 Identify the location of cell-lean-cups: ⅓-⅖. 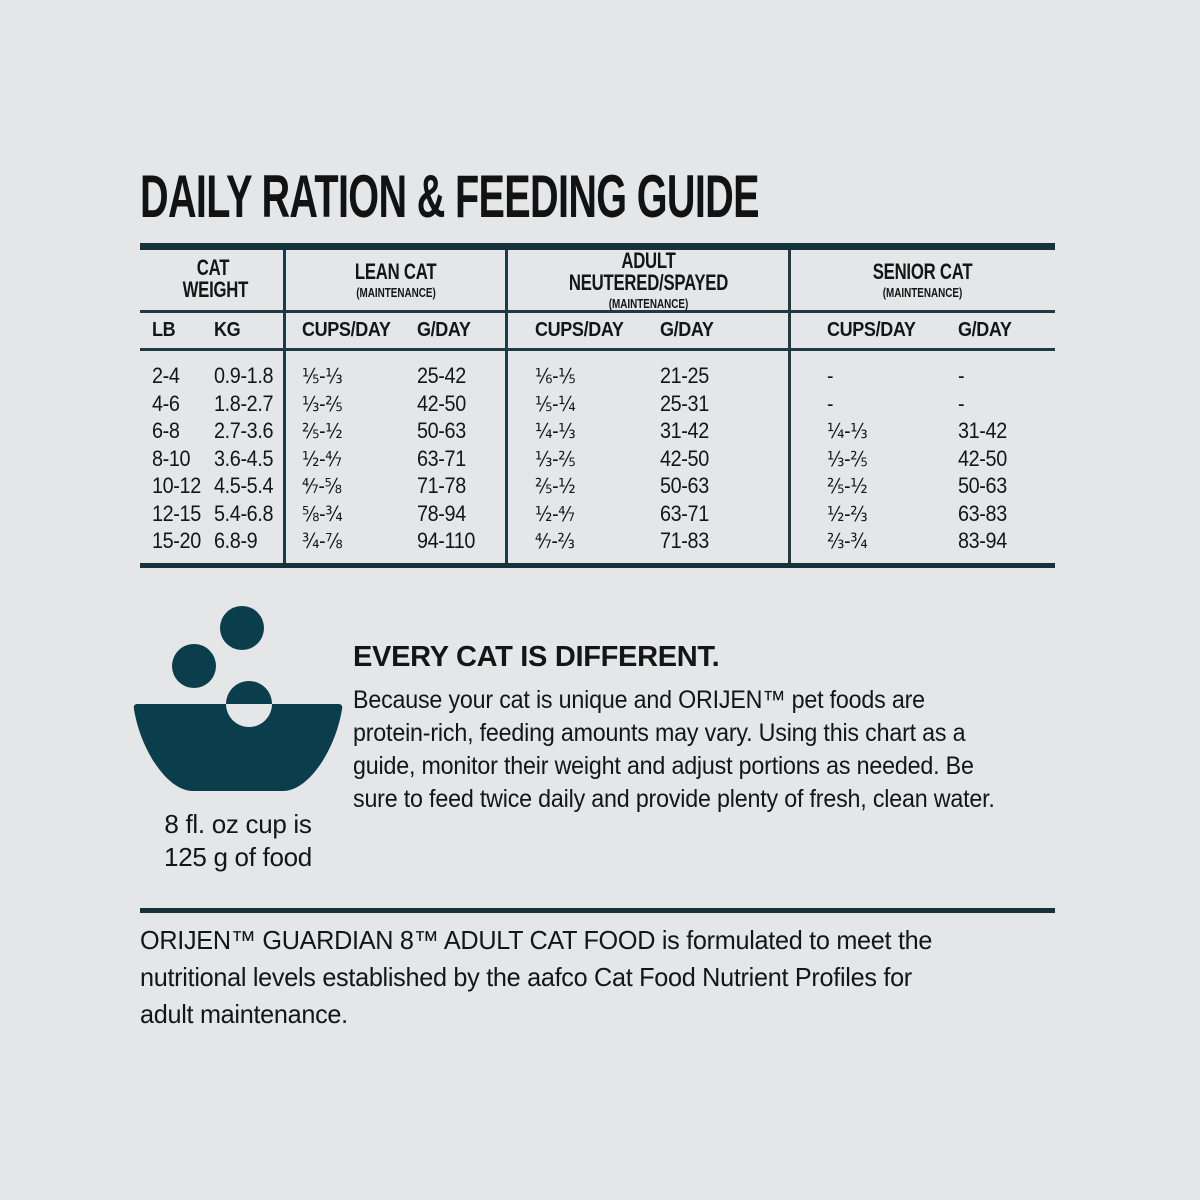
(322, 403).